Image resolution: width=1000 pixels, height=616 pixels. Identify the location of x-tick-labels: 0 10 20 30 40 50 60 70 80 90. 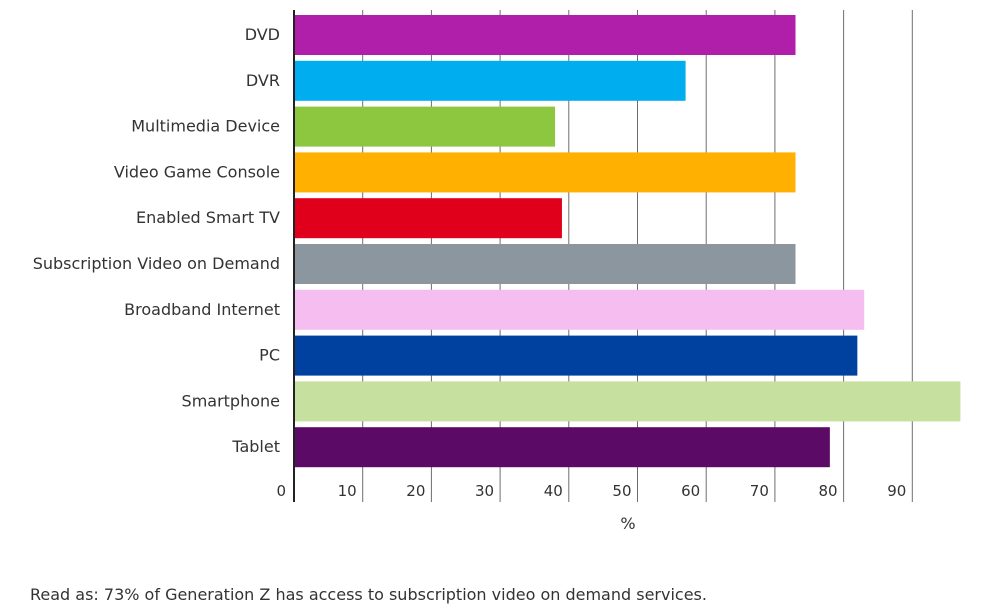
(591, 491).